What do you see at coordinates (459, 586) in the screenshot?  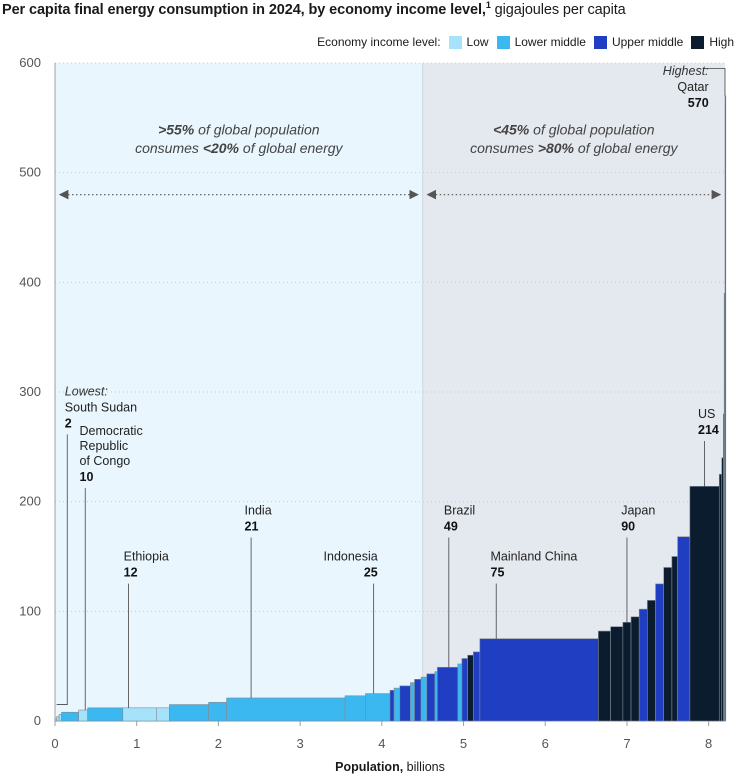 I see `annotation-brazil: Brazil 49` at bounding box center [459, 586].